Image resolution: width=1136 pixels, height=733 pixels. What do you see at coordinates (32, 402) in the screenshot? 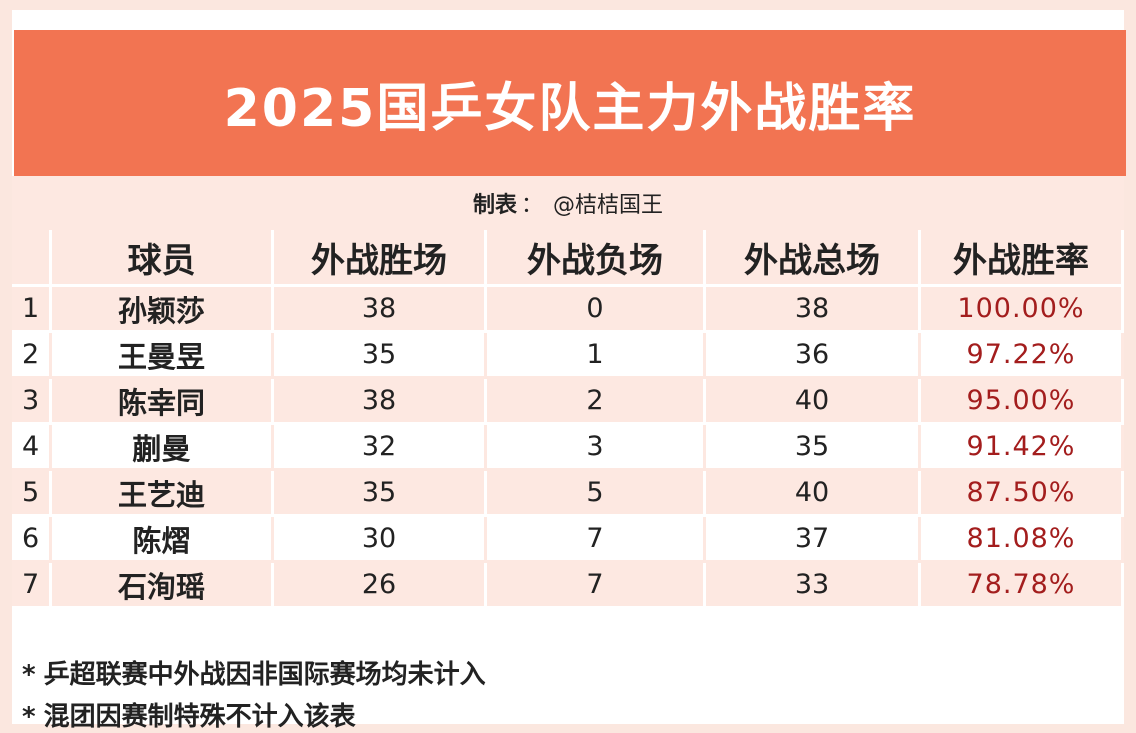
I see `row-index: 3` at bounding box center [32, 402].